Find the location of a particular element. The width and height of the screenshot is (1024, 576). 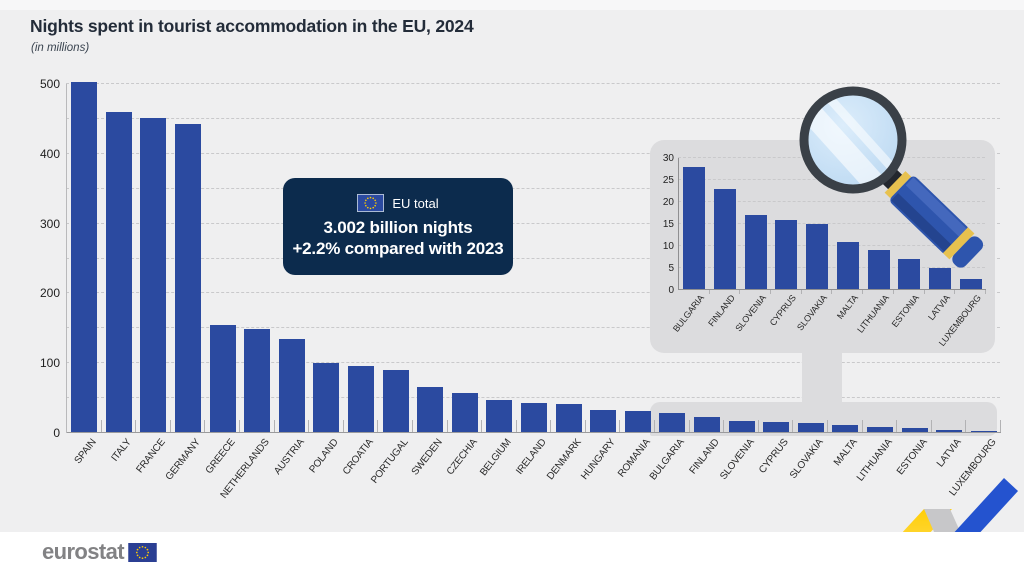

eurostat-logo-text: eurostat is located at coordinates (83, 551).